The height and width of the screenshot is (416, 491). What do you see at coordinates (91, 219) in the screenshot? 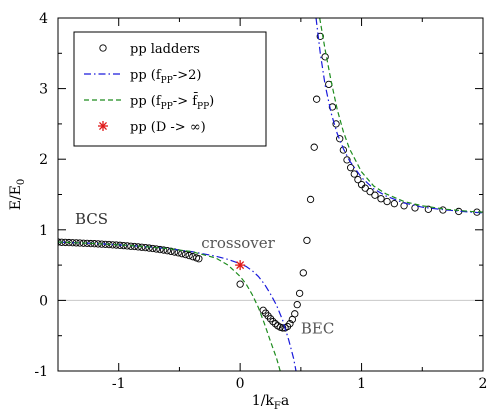
I see `annotation-bcs: BCS` at bounding box center [91, 219].